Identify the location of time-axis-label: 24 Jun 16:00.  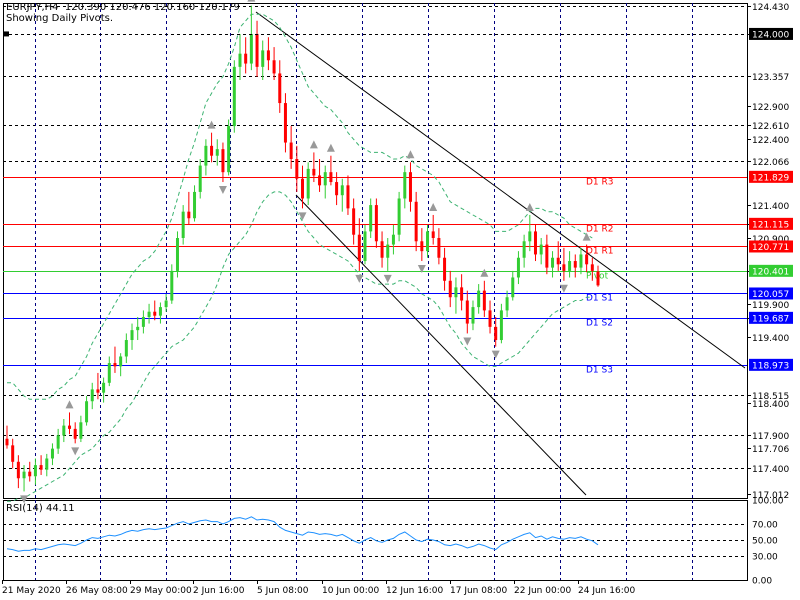
(606, 591).